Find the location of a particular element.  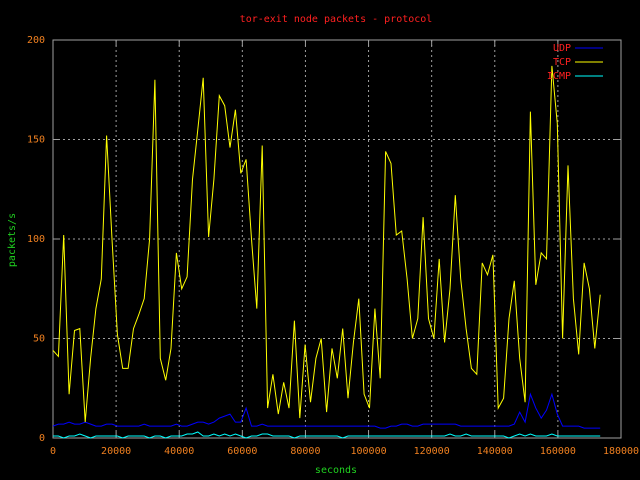

legend-label: ICMP is located at coordinates (559, 76).